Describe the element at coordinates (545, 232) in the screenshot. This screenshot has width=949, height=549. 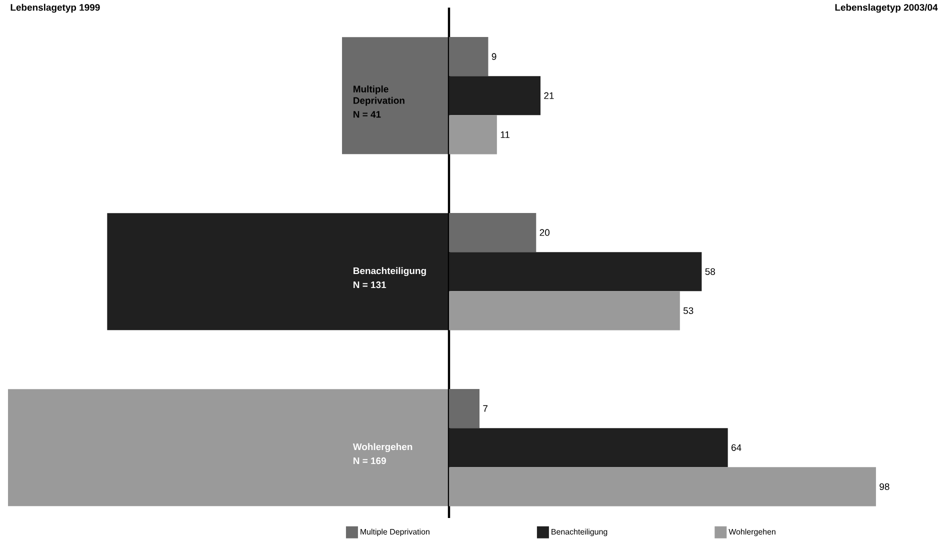
I see `data-label: 20` at that location.